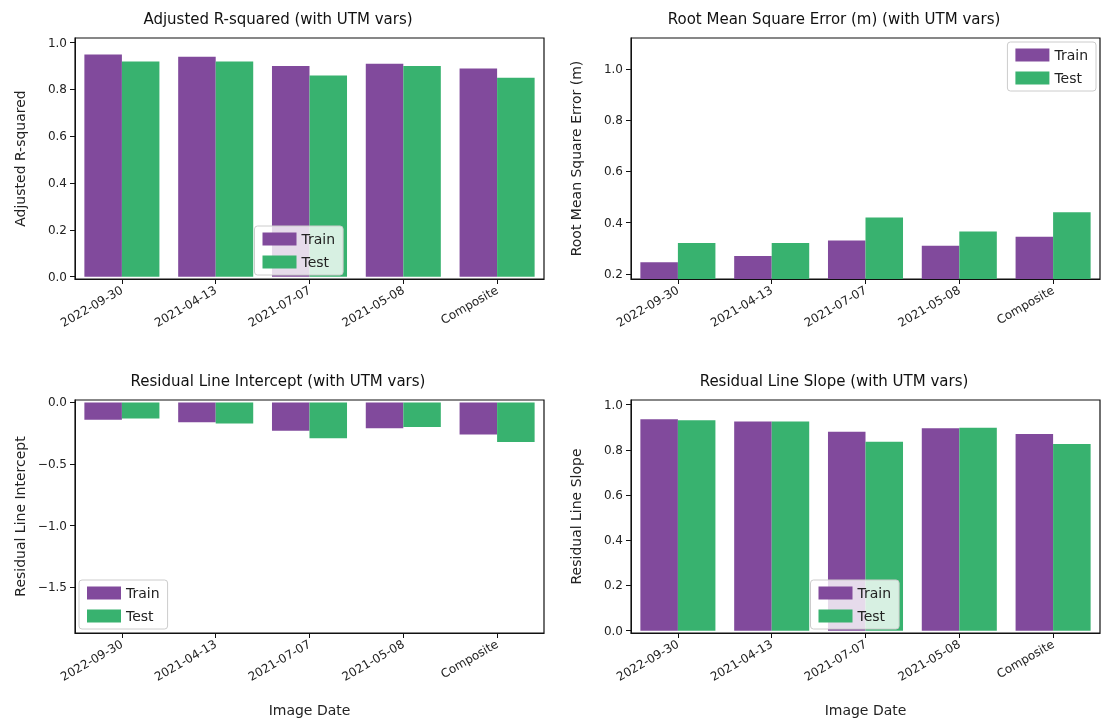 The width and height of the screenshot is (1112, 723). Describe the element at coordinates (20, 158) in the screenshot. I see `y-axis-title: Adjusted R-squared` at that location.